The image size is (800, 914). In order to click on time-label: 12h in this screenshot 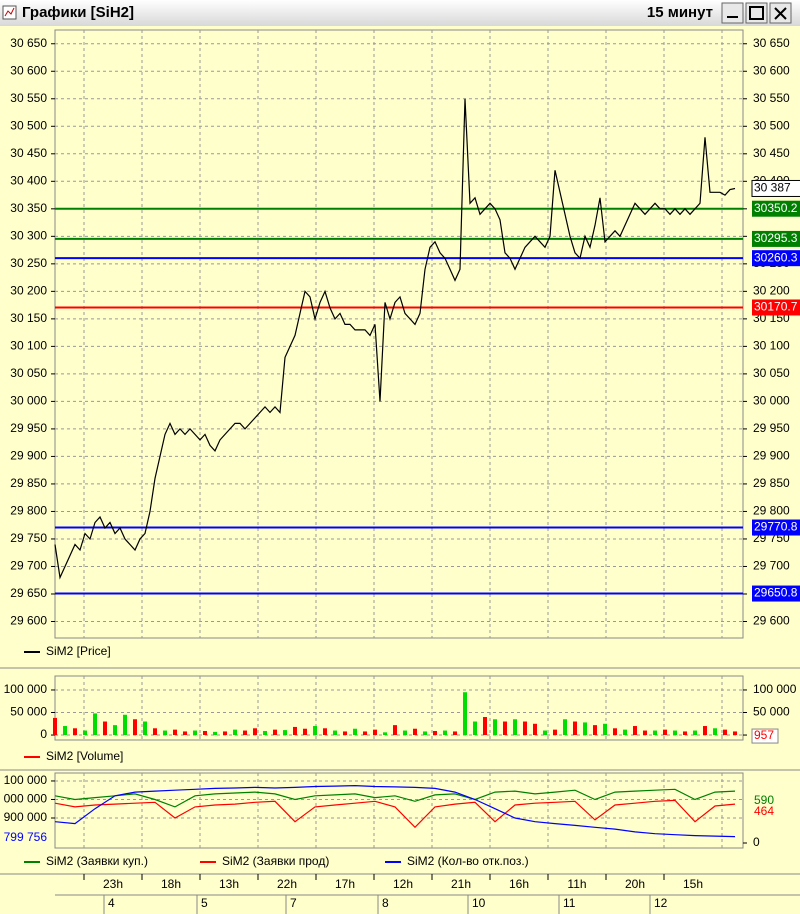, I will do `click(403, 884)`.